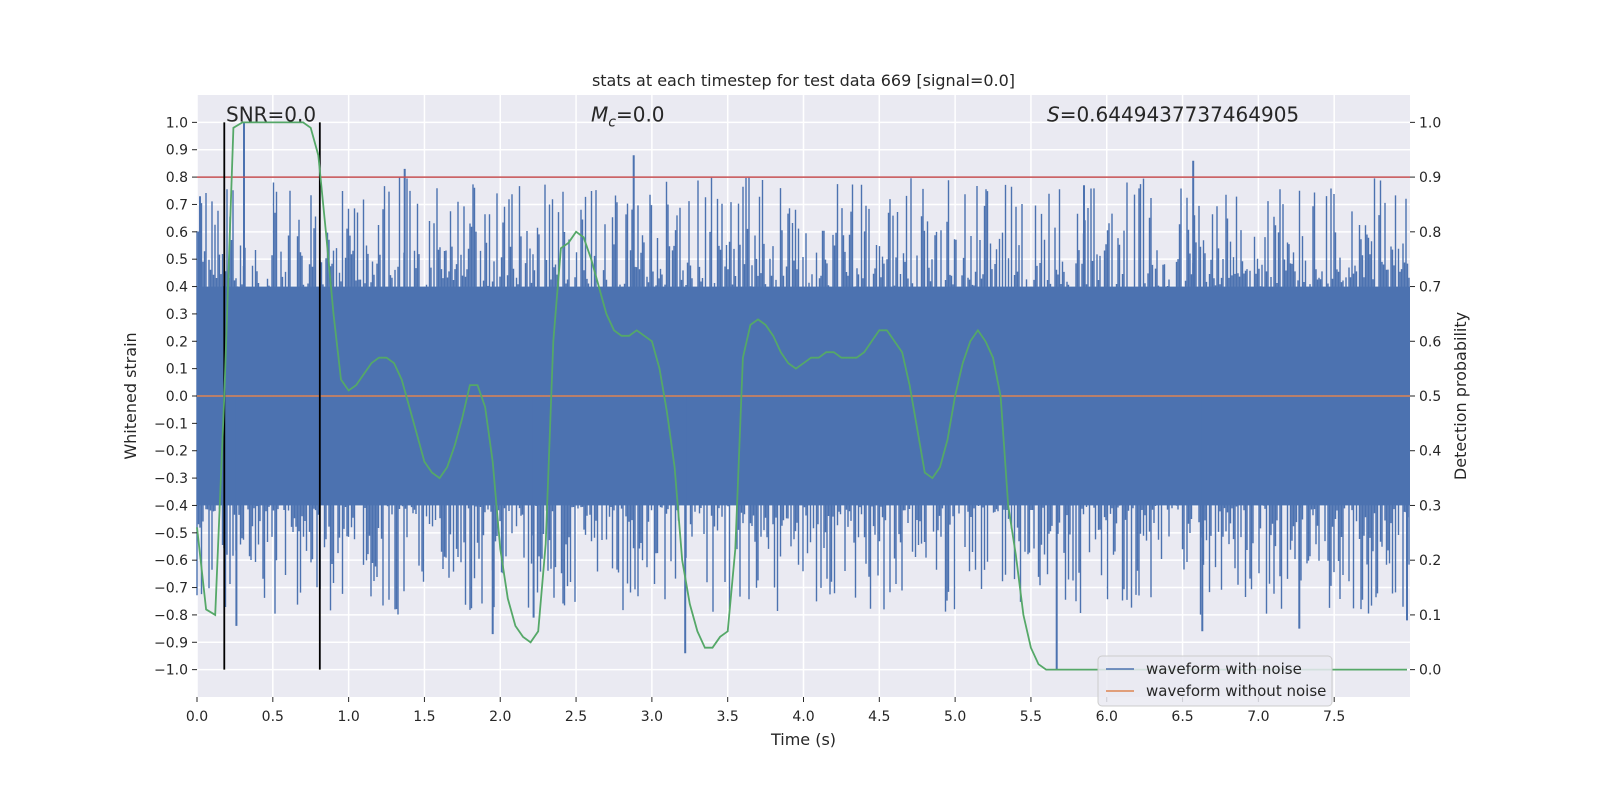  Describe the element at coordinates (171, 506) in the screenshot. I see `y-tick-label: −0.4` at that location.